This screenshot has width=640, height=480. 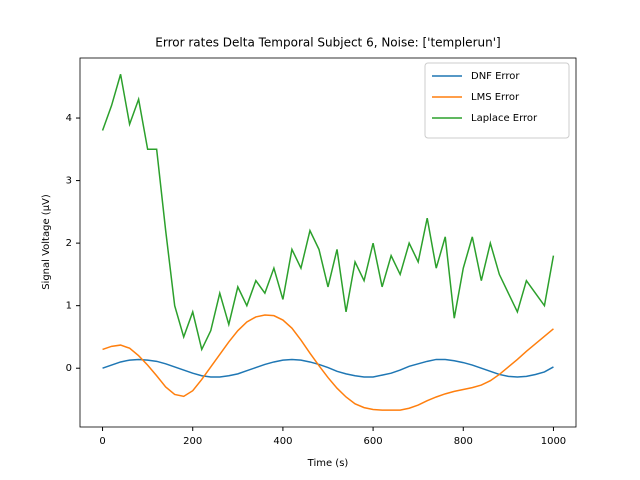 I want to click on legend-label: LMS Error, so click(x=495, y=97).